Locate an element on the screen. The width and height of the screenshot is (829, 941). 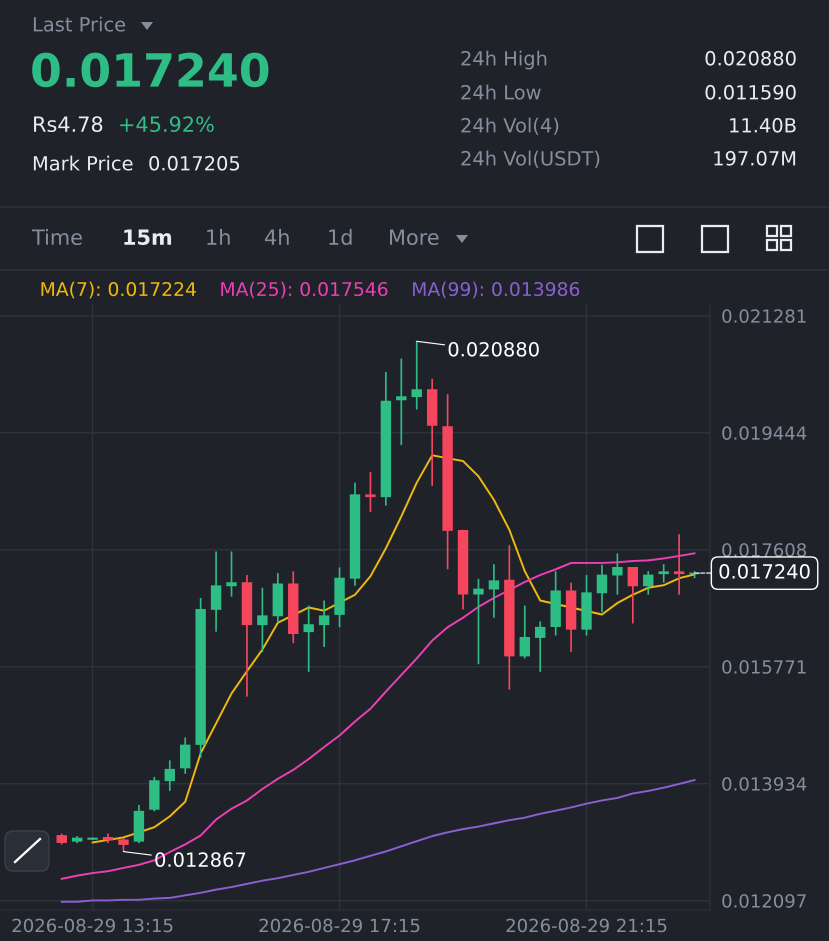
text: +45.92% is located at coordinates (167, 124).